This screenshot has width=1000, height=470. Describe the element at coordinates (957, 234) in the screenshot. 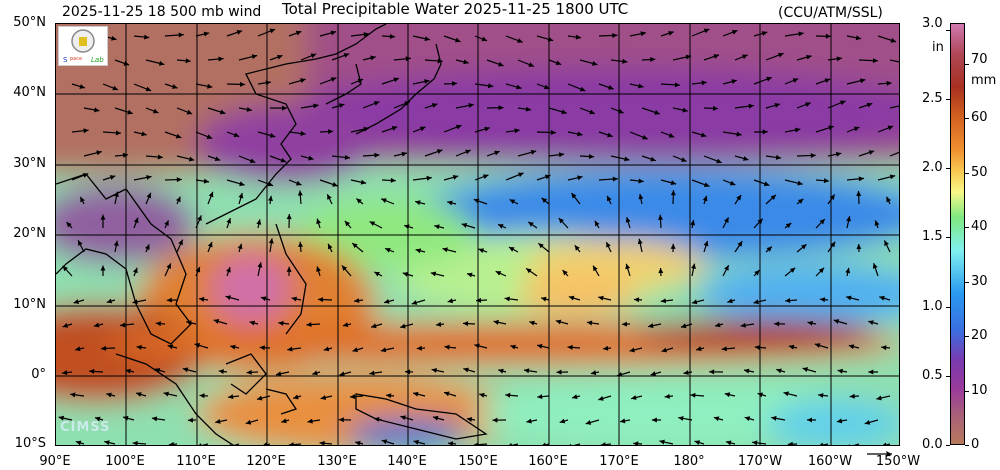

I see `colorbar` at that location.